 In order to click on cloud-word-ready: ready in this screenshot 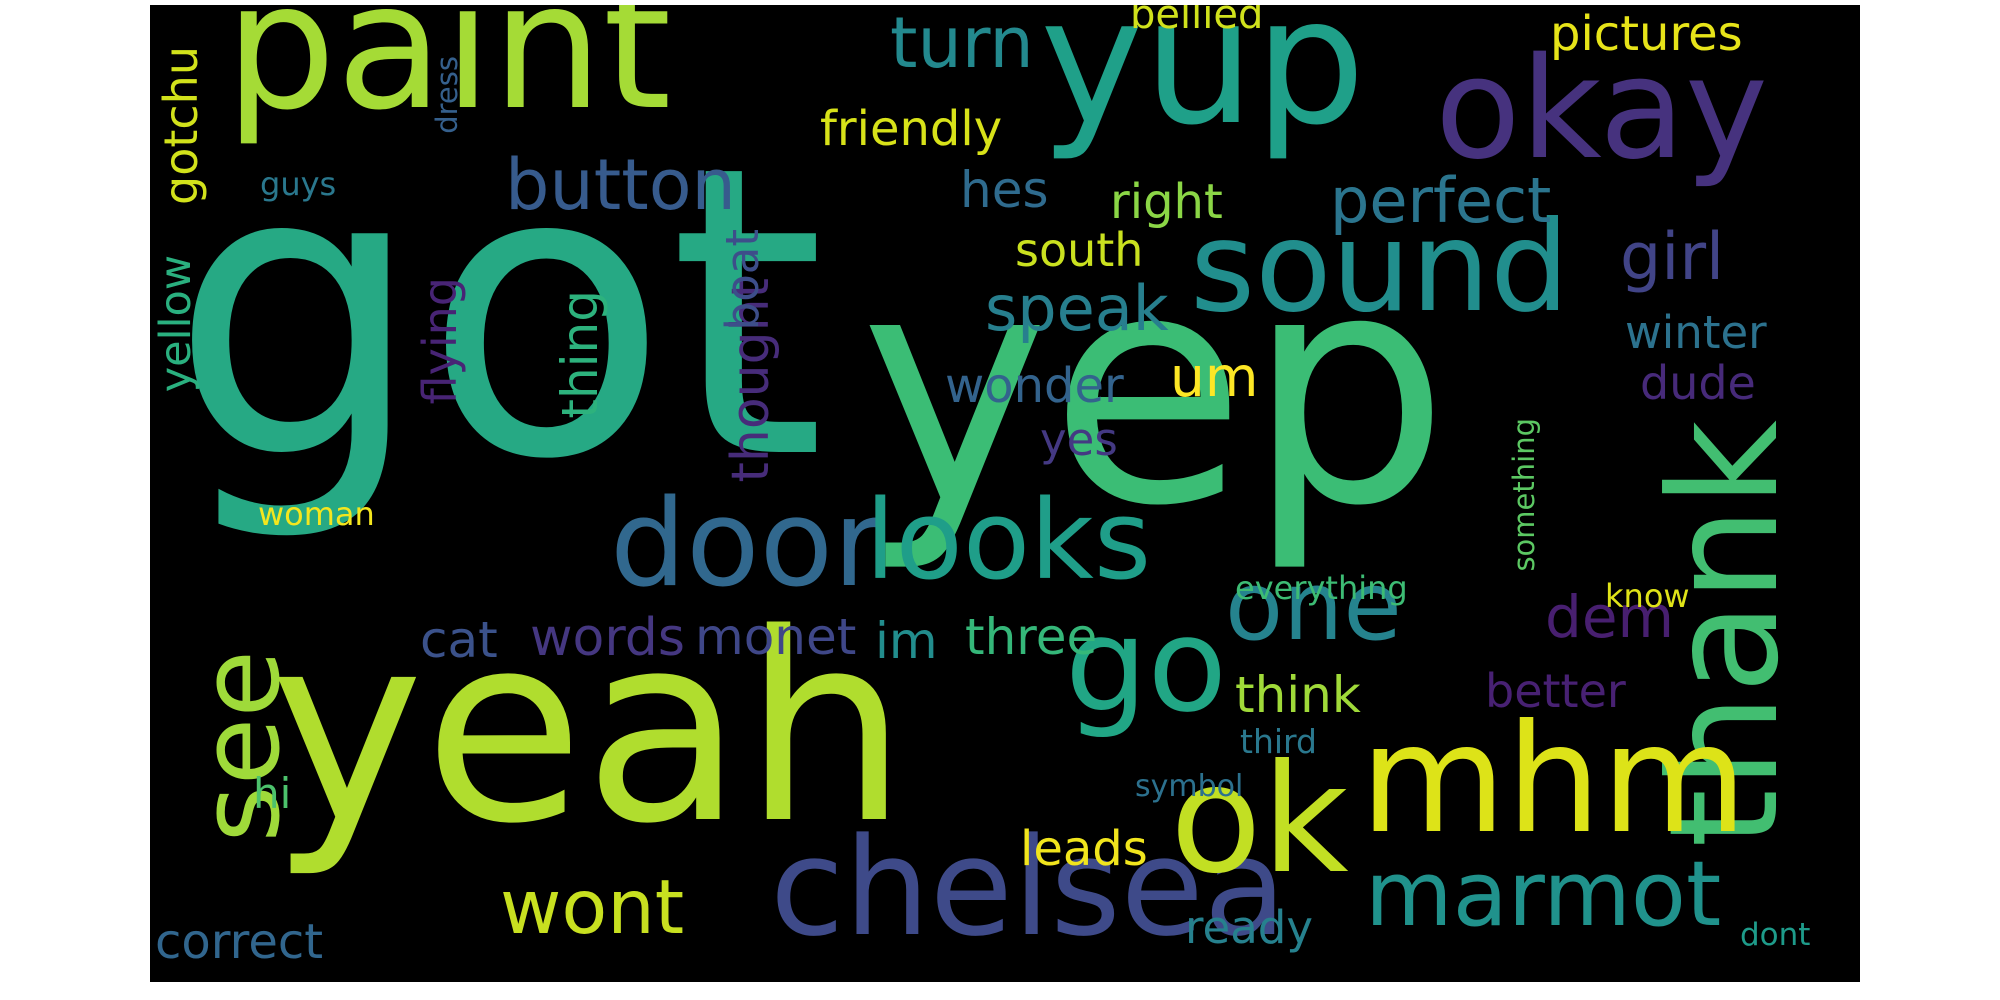, I will do `click(1249, 927)`.